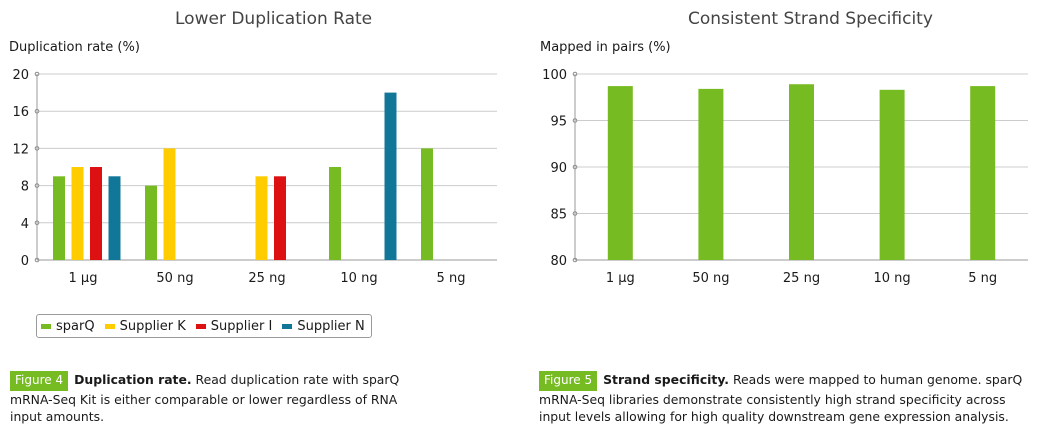  What do you see at coordinates (331, 326) in the screenshot?
I see `legend-label: Supplier N` at bounding box center [331, 326].